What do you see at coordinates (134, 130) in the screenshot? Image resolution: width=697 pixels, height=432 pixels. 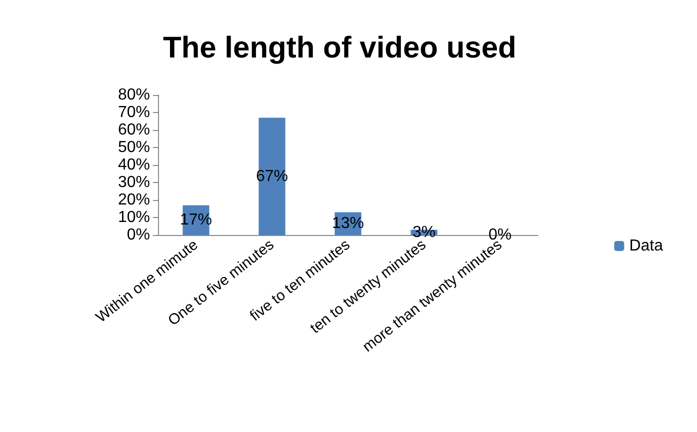 I see `y-tick-label: 60%` at bounding box center [134, 130].